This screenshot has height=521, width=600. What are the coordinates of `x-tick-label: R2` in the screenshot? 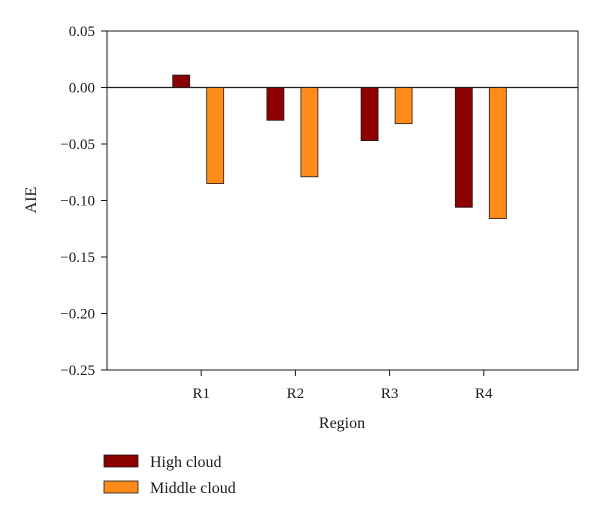 It's located at (296, 394).